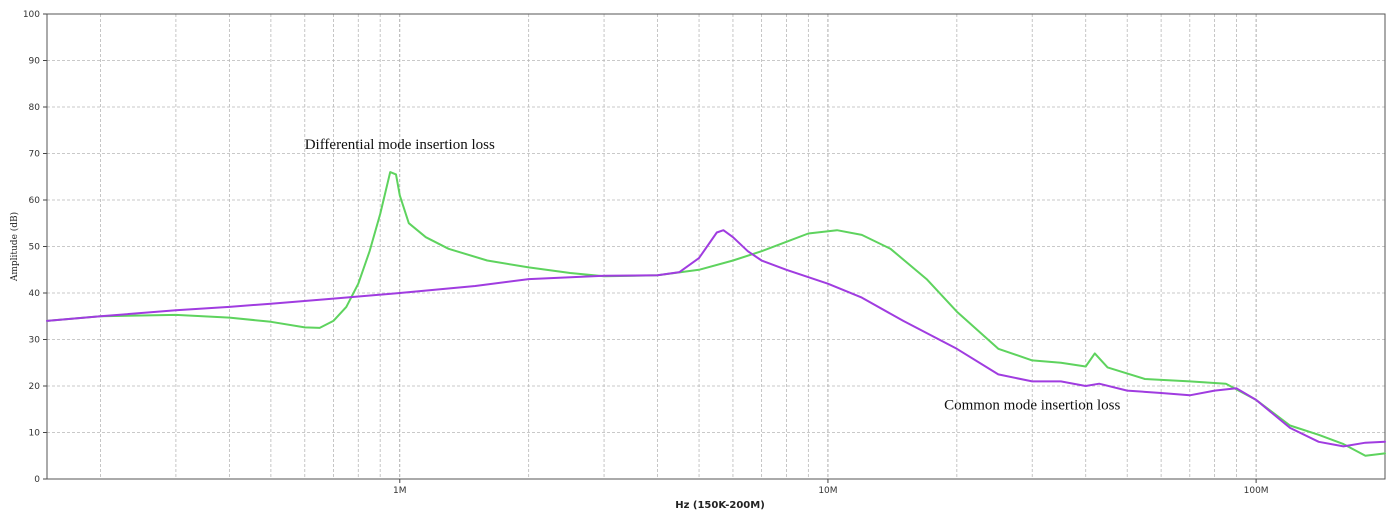 The height and width of the screenshot is (513, 1396). Describe the element at coordinates (827, 491) in the screenshot. I see `x-tick-label: 10M` at that location.